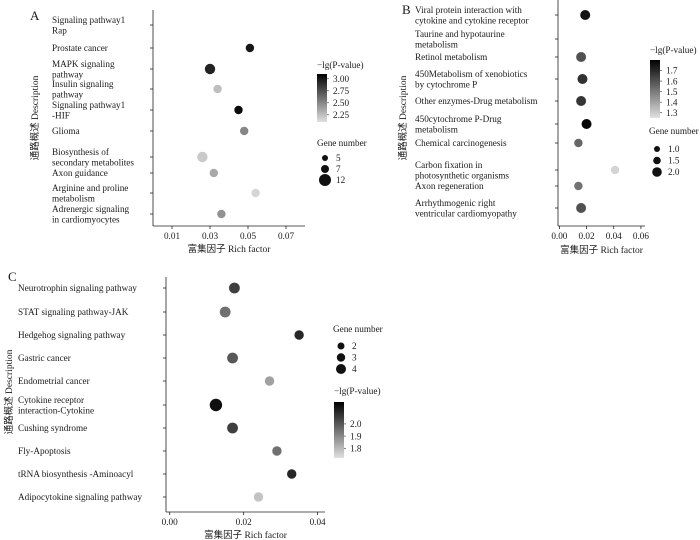  What do you see at coordinates (672, 81) in the screenshot?
I see `color-legend-label: 1.6` at bounding box center [672, 81].